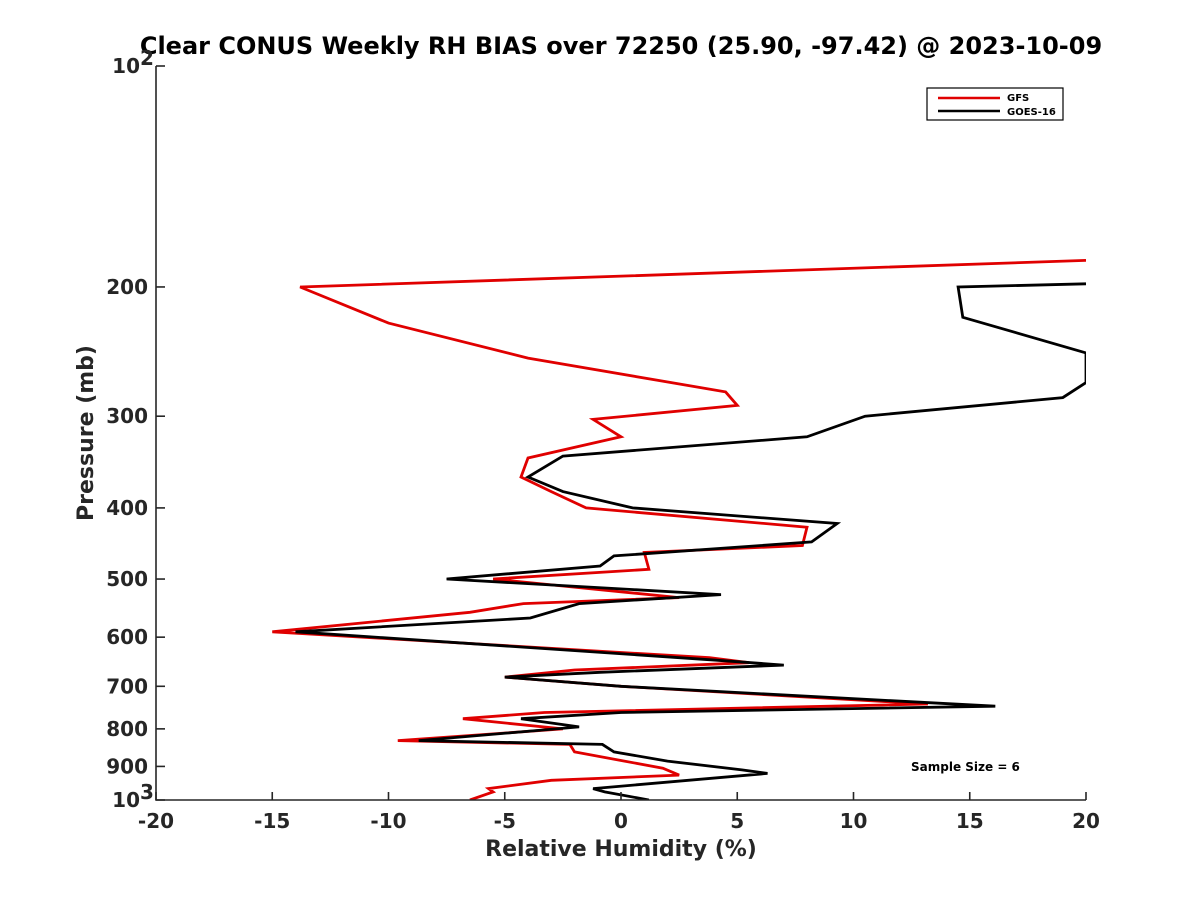 Image resolution: width=1200 pixels, height=900 pixels. Describe the element at coordinates (272, 821) in the screenshot. I see `x-tick-label: -15` at that location.